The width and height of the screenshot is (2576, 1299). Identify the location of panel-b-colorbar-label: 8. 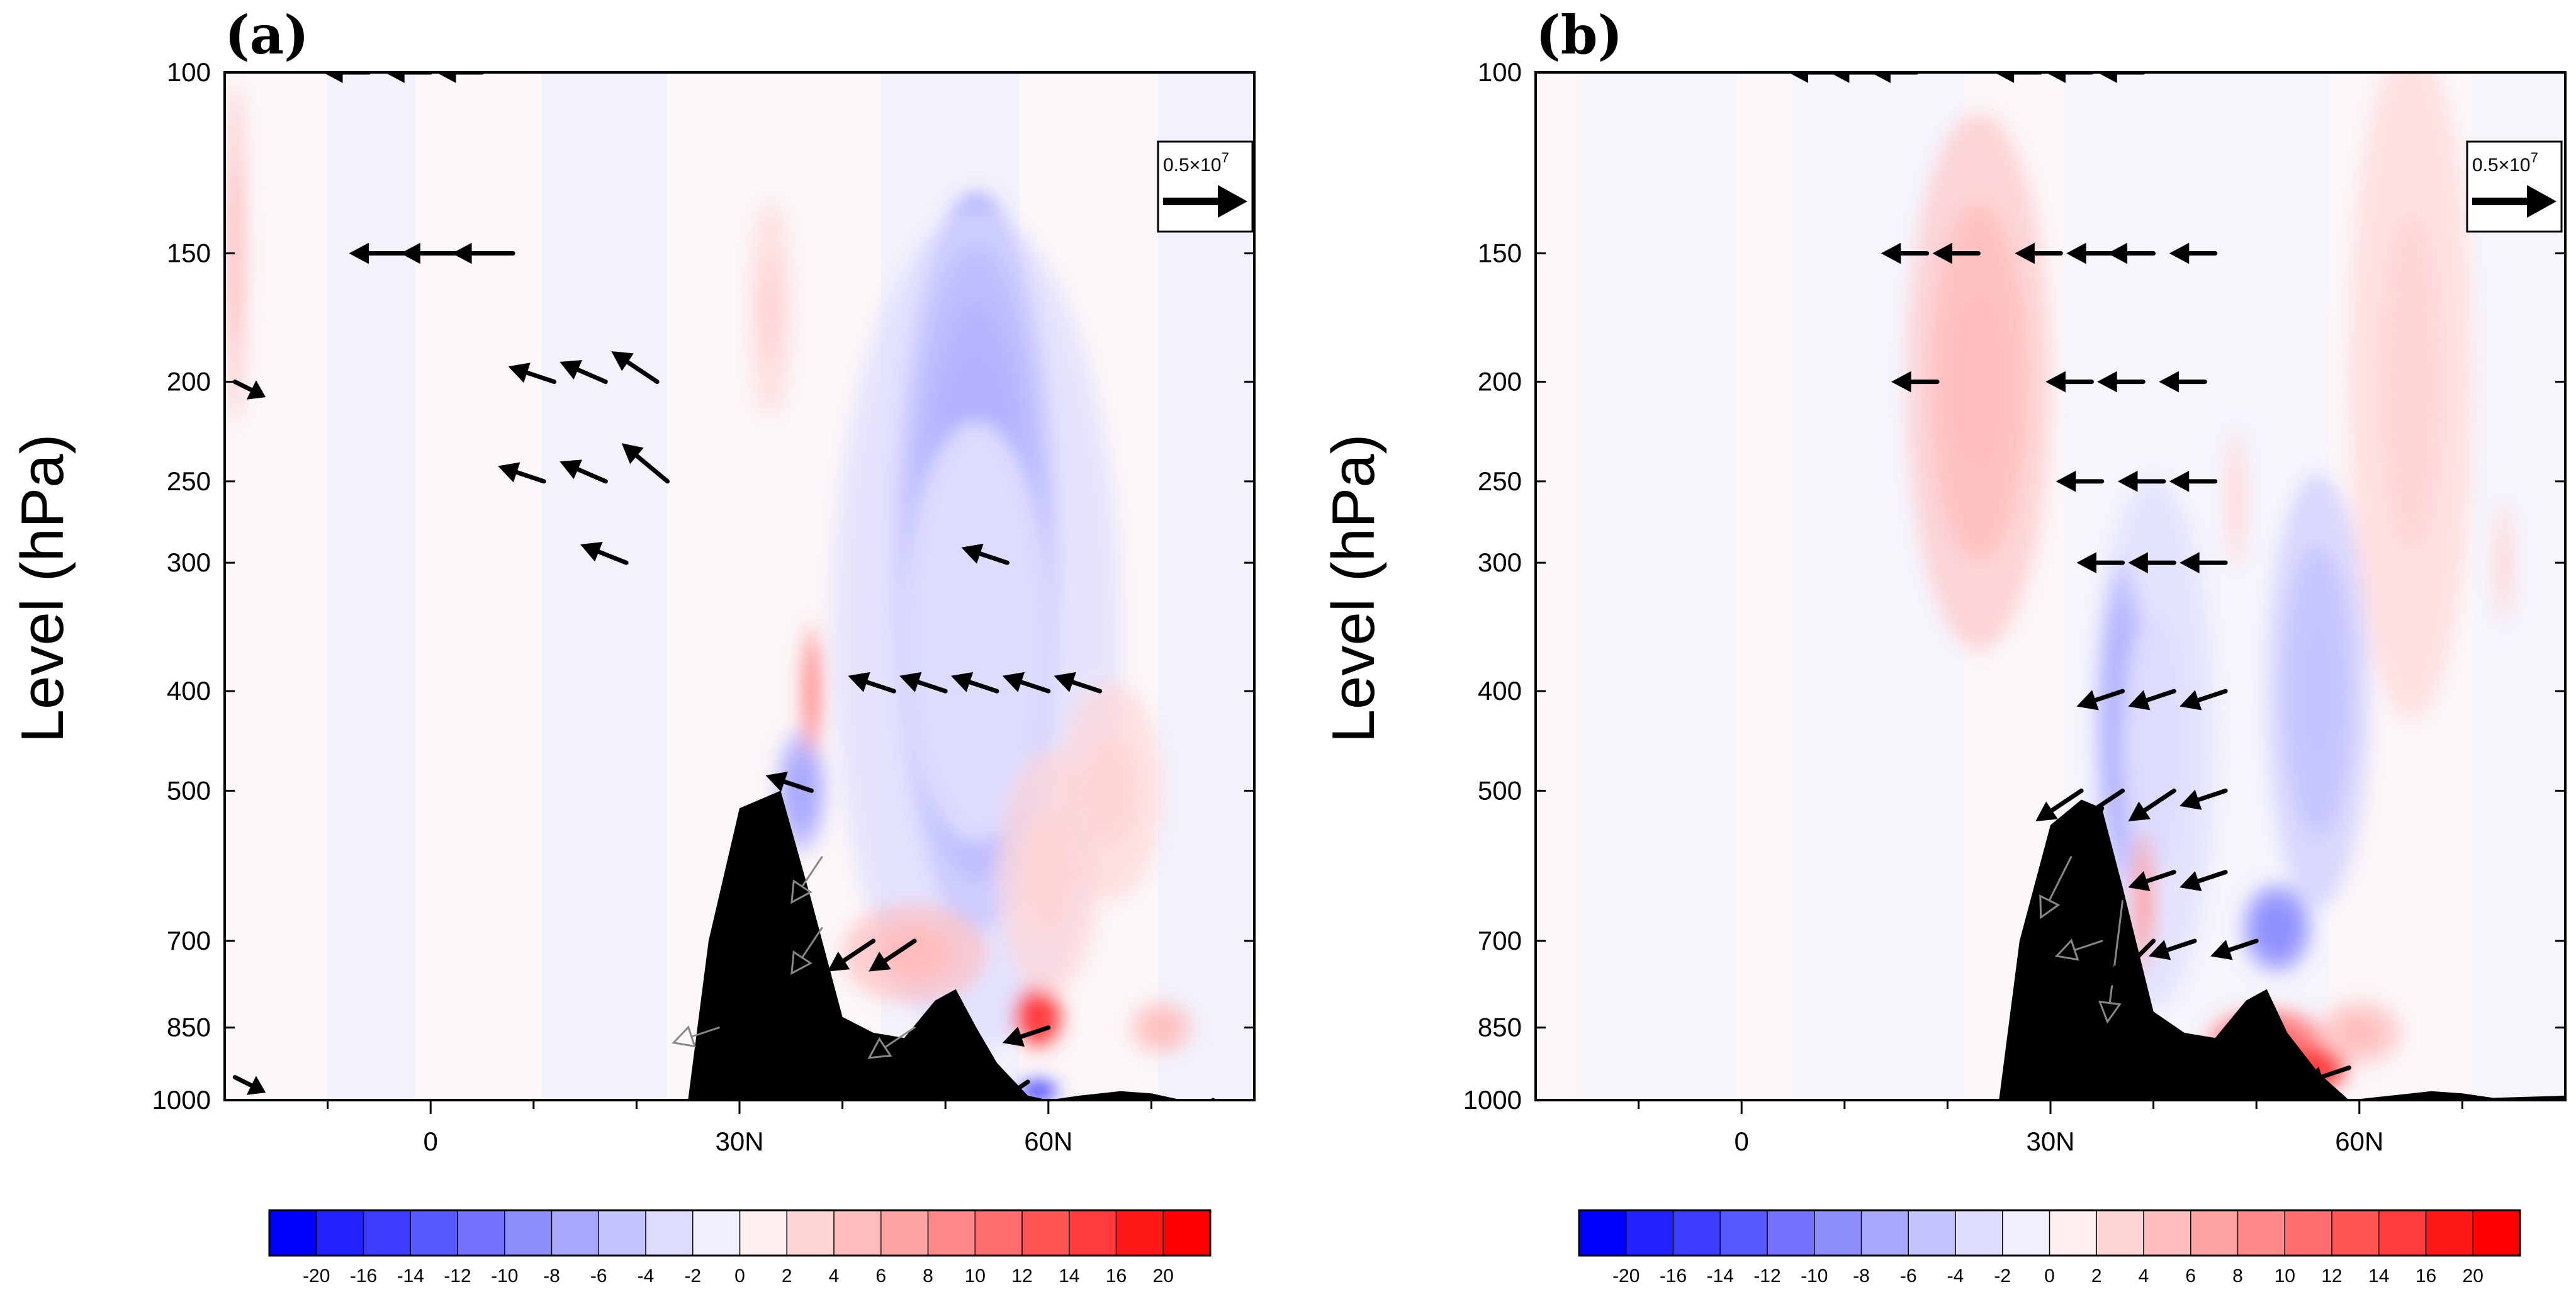
(2237, 1276).